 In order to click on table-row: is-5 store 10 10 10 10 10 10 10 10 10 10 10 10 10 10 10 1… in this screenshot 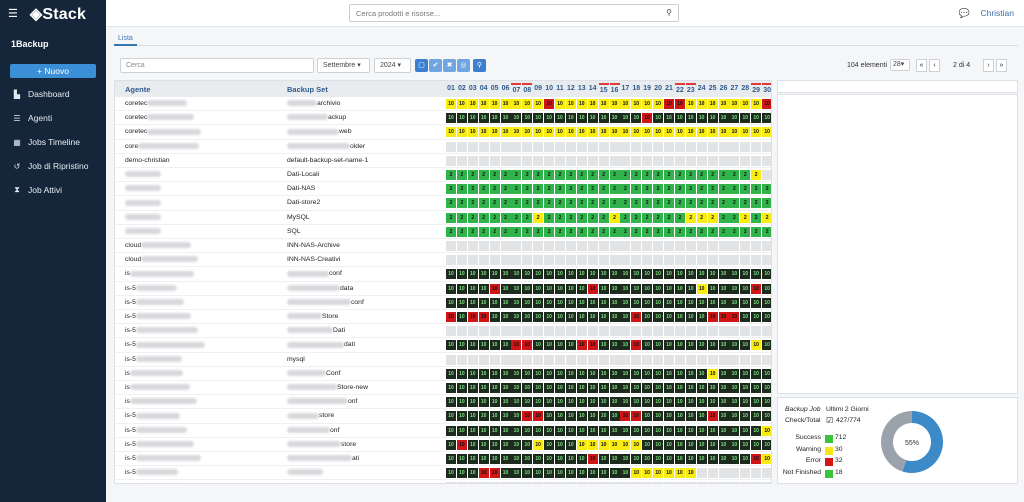, I will do `click(443, 416)`.